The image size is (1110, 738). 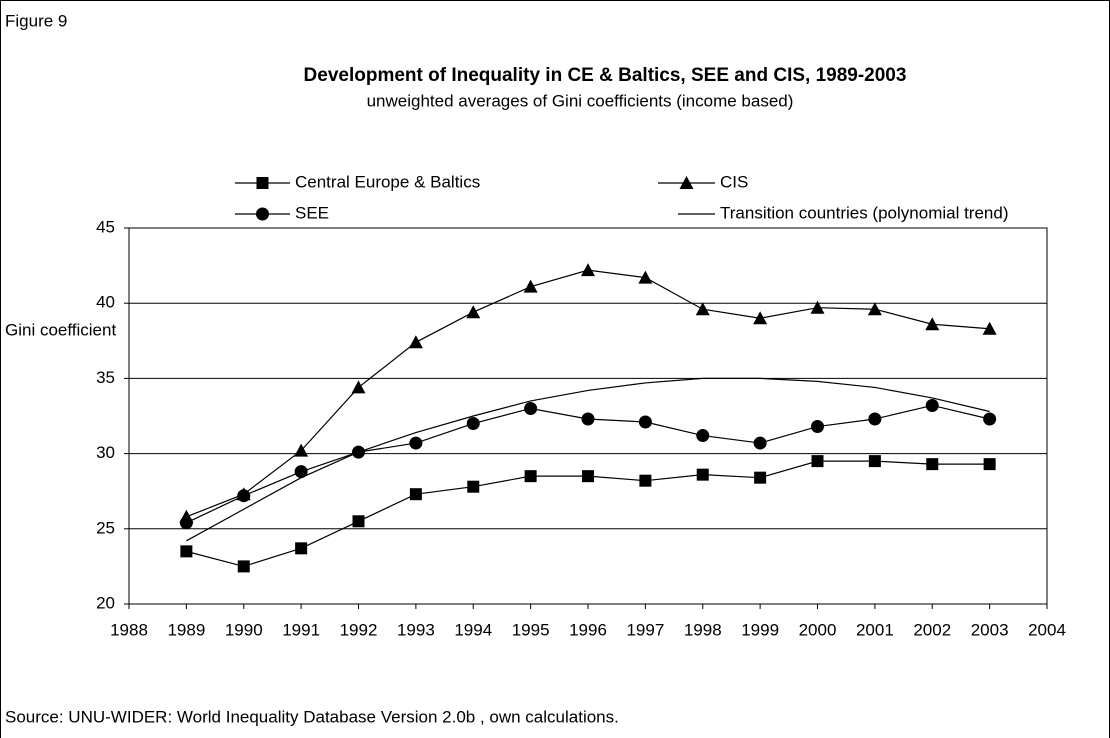 I want to click on y-axis-label: Gini coefficient, so click(x=60, y=329).